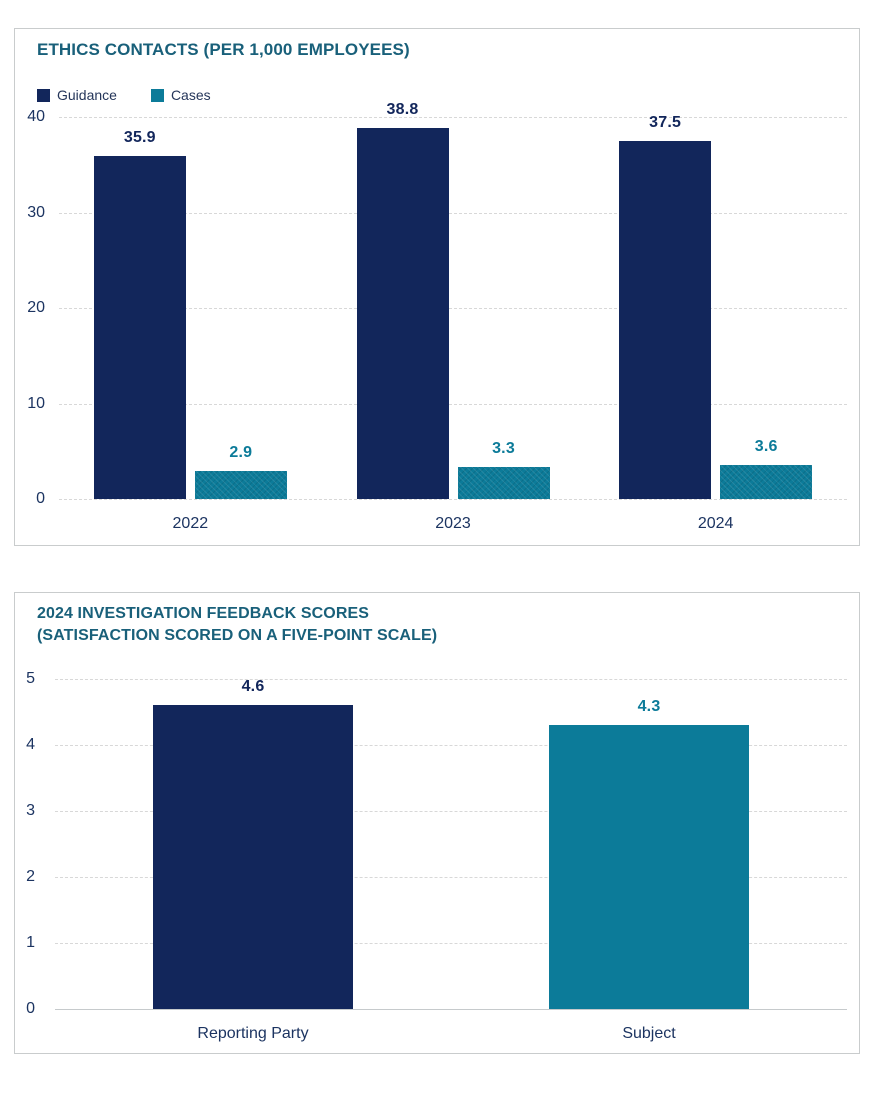 The width and height of the screenshot is (872, 1095). I want to click on bar-value-label-guidance-2024: 37.5, so click(665, 122).